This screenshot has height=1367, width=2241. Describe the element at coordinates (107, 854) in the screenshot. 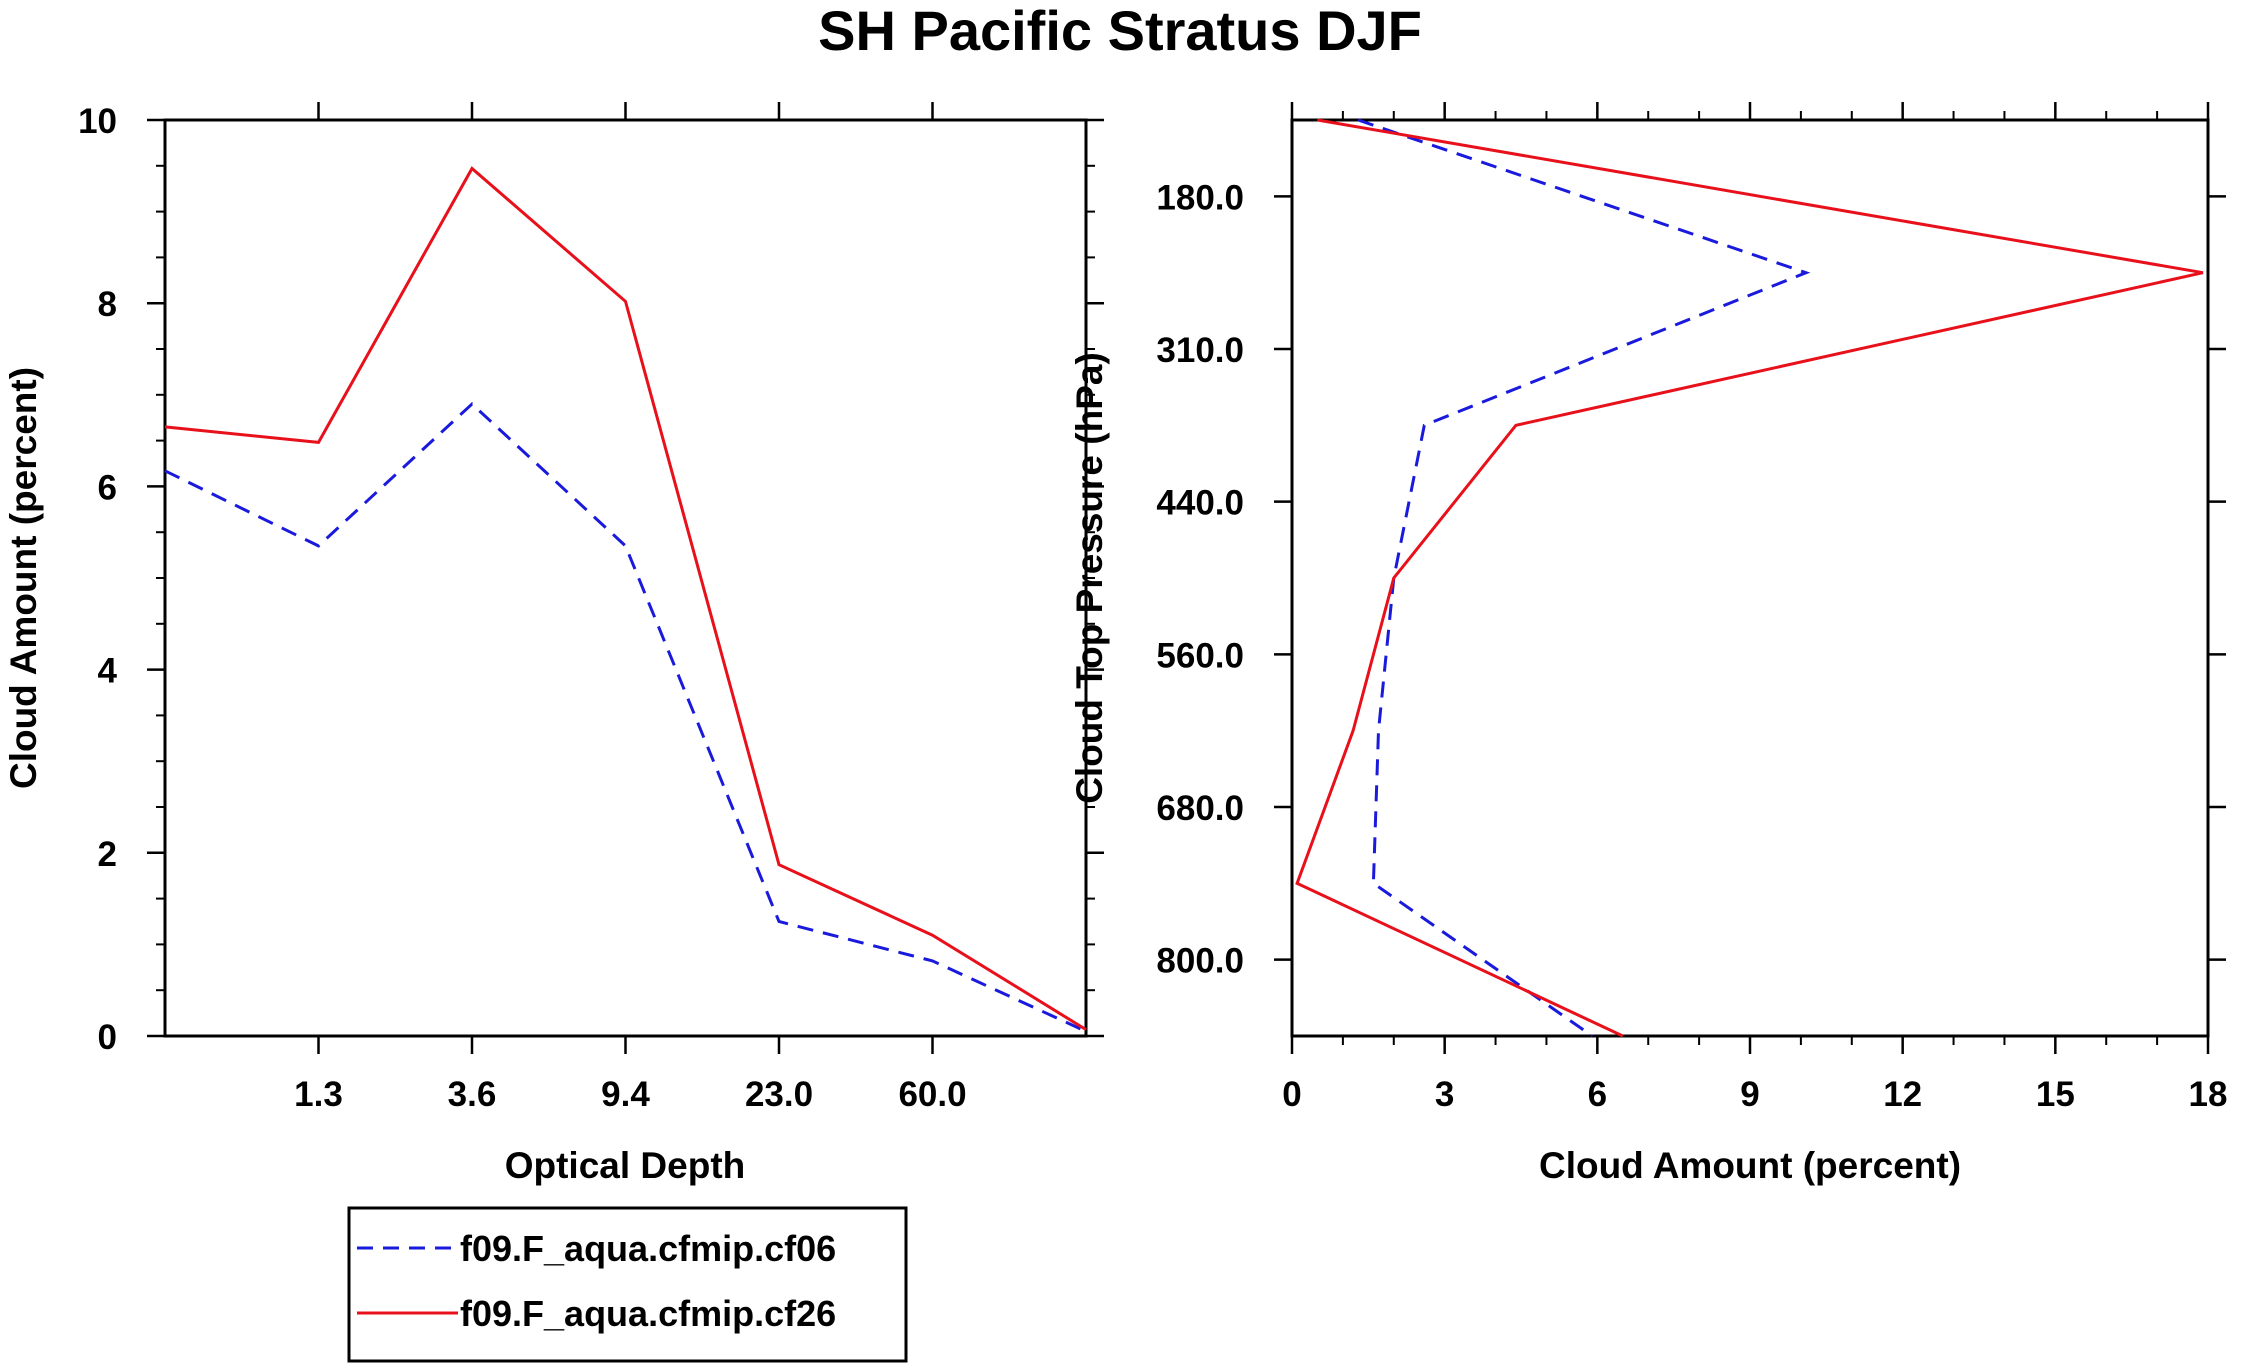

I see `left-y-tick-label: 2` at that location.